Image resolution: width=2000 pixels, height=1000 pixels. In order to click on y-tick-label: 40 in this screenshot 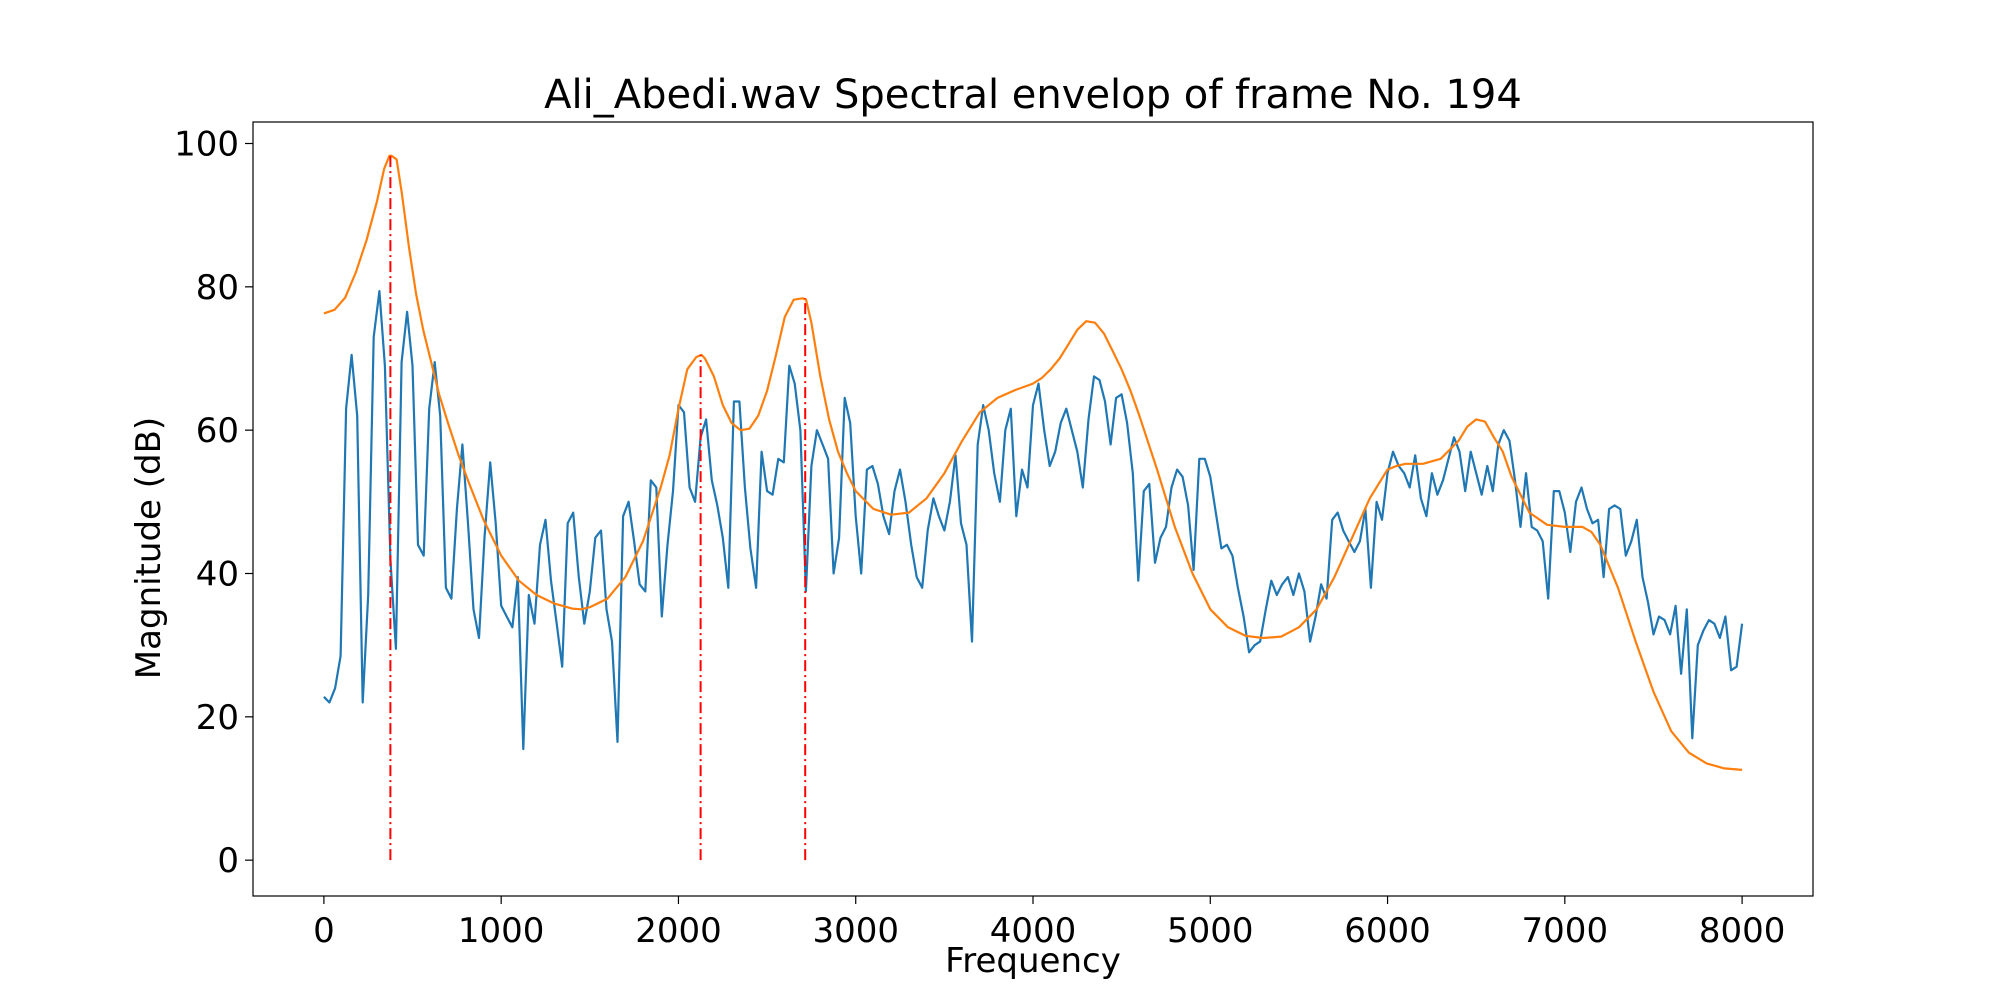, I will do `click(217, 575)`.